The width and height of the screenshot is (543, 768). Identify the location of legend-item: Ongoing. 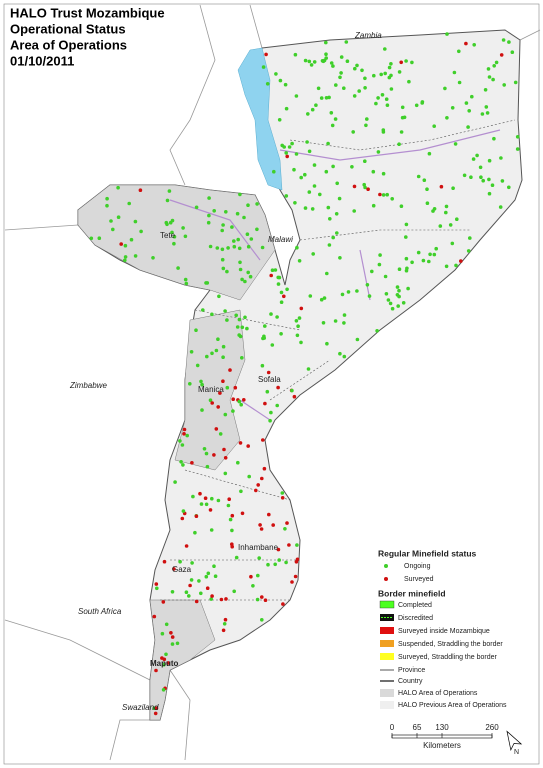
(417, 566).